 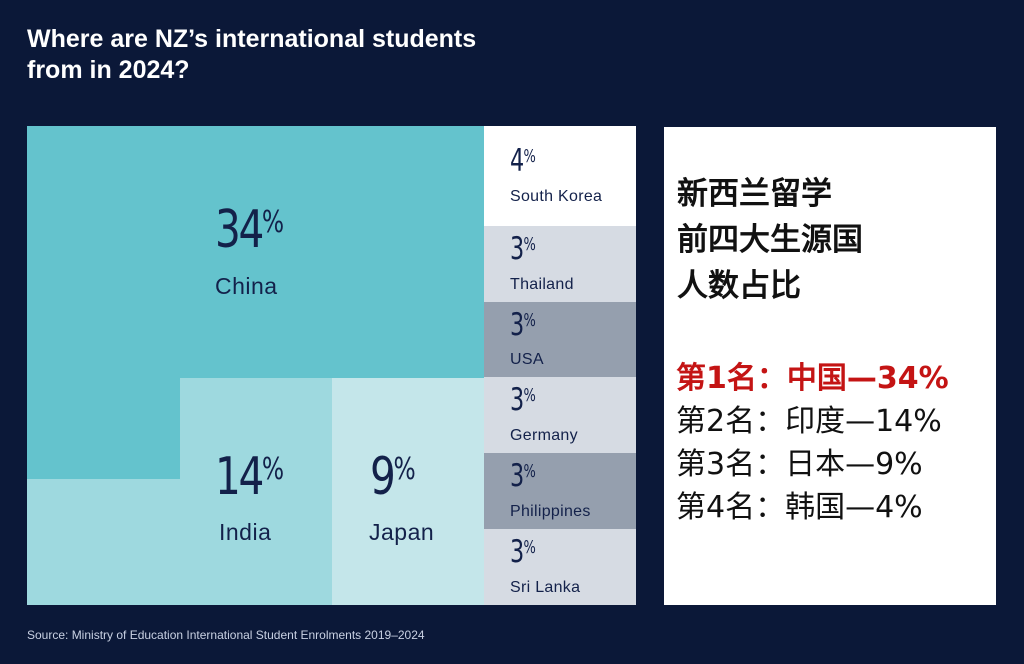 I want to click on panel-heading-line-1: 新西兰留学, so click(x=754, y=194).